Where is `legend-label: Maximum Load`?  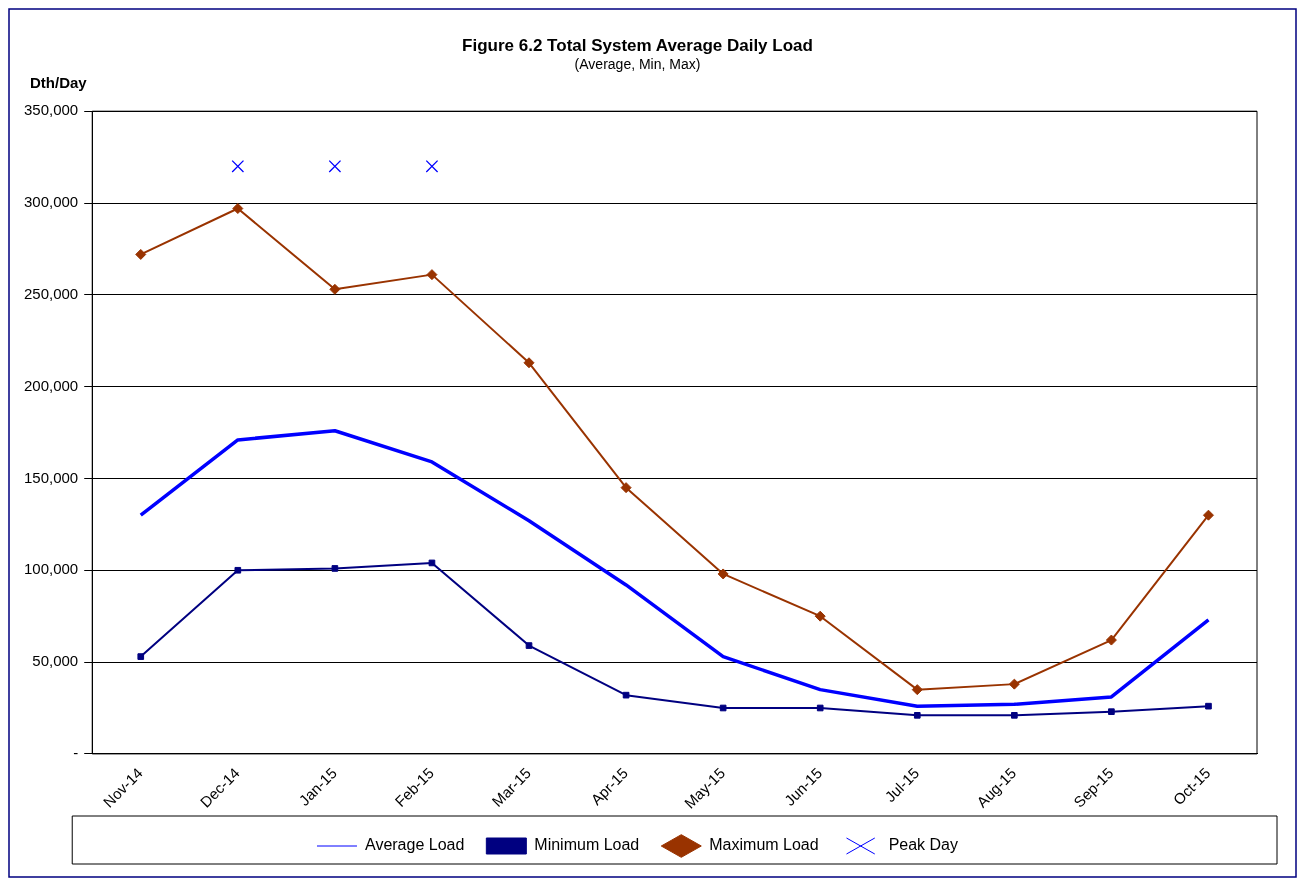
legend-label: Maximum Load is located at coordinates (764, 845).